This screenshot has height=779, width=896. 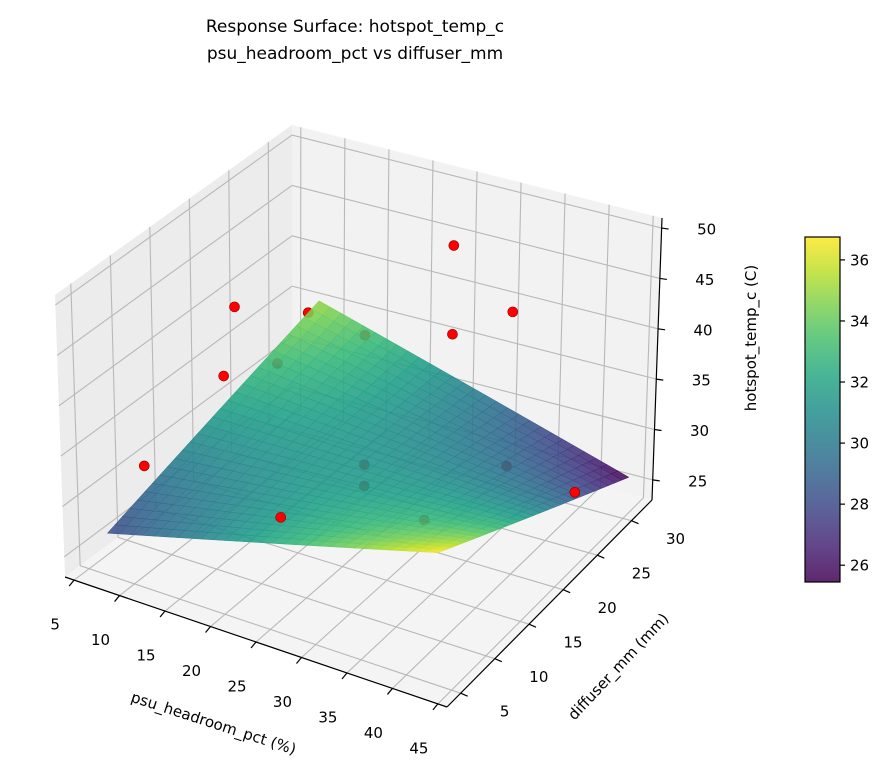 I want to click on chart-title: Response Surface: hotspot_temp_c, so click(x=355, y=27).